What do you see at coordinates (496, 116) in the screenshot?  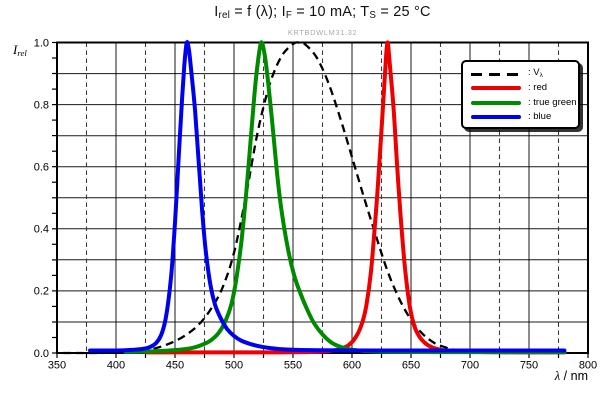 I see `legend-sample-blue` at bounding box center [496, 116].